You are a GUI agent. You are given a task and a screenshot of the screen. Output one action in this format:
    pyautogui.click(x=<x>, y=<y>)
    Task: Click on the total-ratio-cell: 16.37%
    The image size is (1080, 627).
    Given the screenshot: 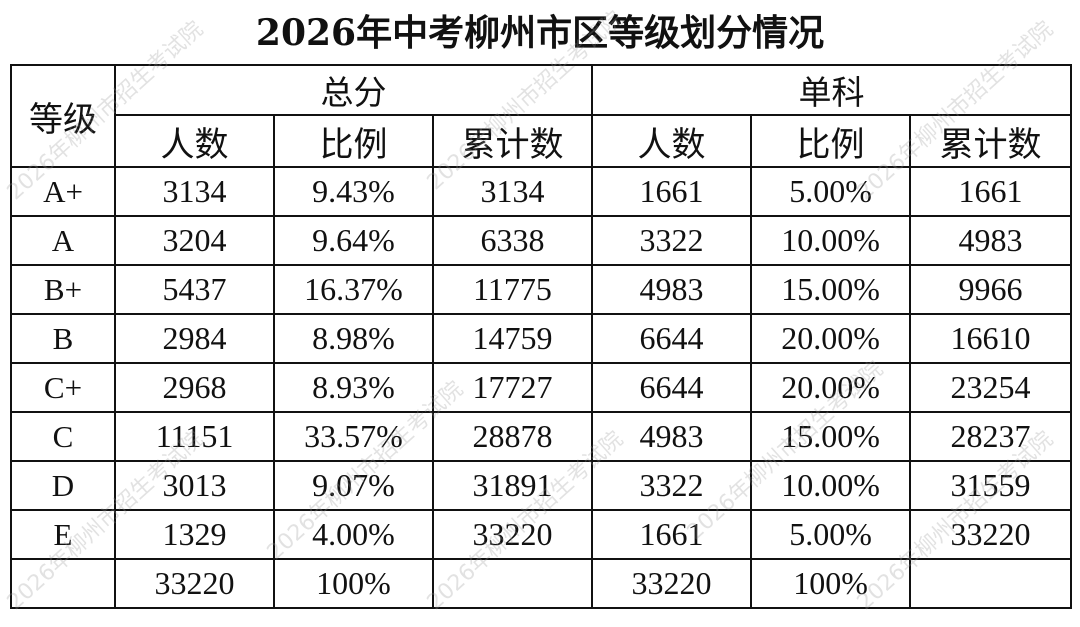 What is the action you would take?
    pyautogui.click(x=353, y=289)
    